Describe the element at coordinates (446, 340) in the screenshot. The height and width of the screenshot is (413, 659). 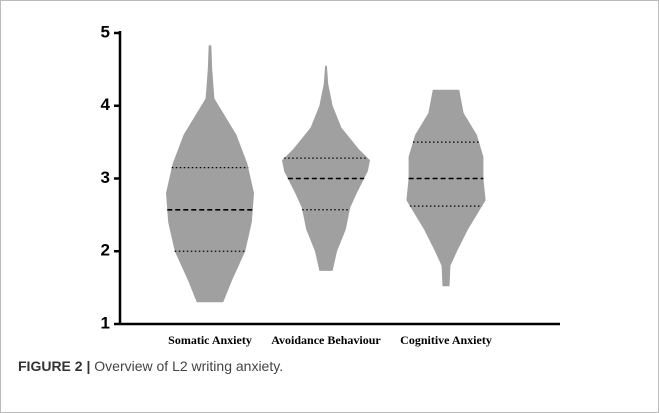
I see `x-tick-label: Cognitive Anxiety` at that location.